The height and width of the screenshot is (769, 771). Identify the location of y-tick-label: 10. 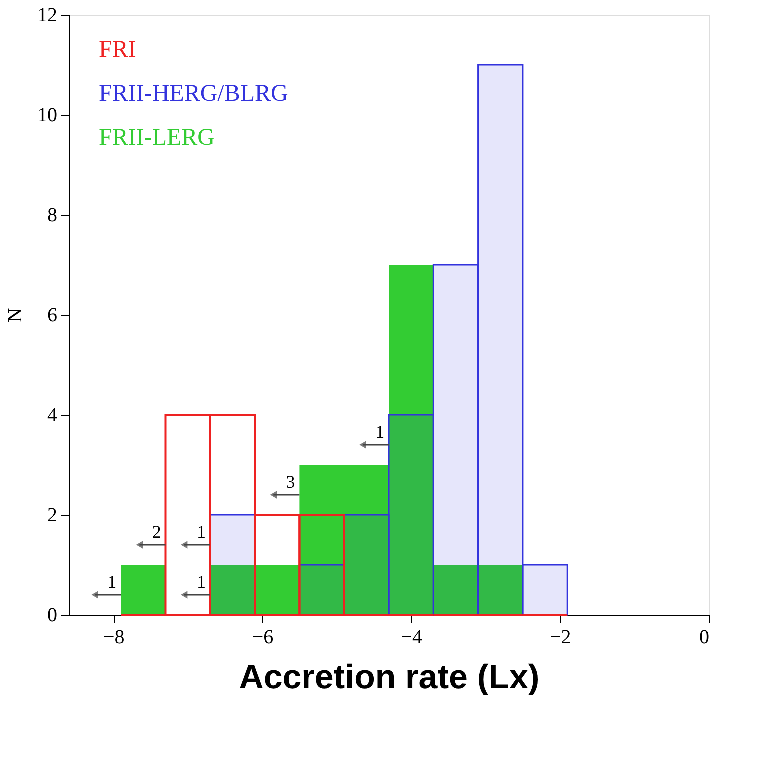
(48, 115).